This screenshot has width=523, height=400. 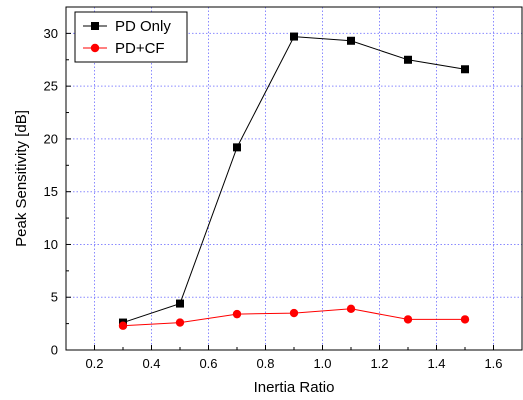 What do you see at coordinates (94, 363) in the screenshot?
I see `x-tick-label: 0.2` at bounding box center [94, 363].